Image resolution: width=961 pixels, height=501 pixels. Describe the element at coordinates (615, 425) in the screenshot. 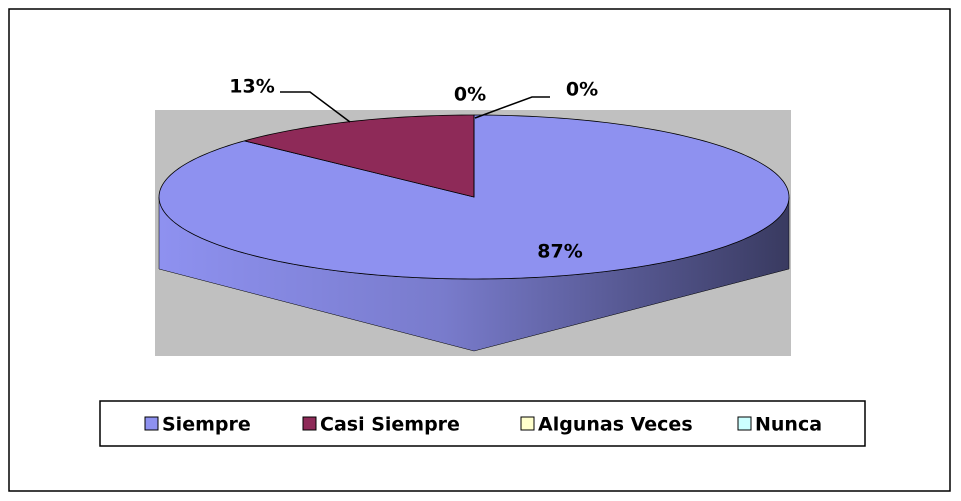

I see `legend-label: Algunas Veces` at that location.